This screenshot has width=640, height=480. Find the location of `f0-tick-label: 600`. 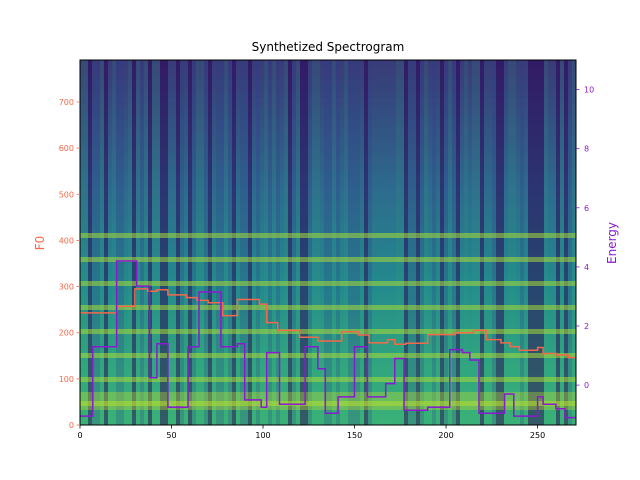

f0-tick-label: 600 is located at coordinates (66, 148).